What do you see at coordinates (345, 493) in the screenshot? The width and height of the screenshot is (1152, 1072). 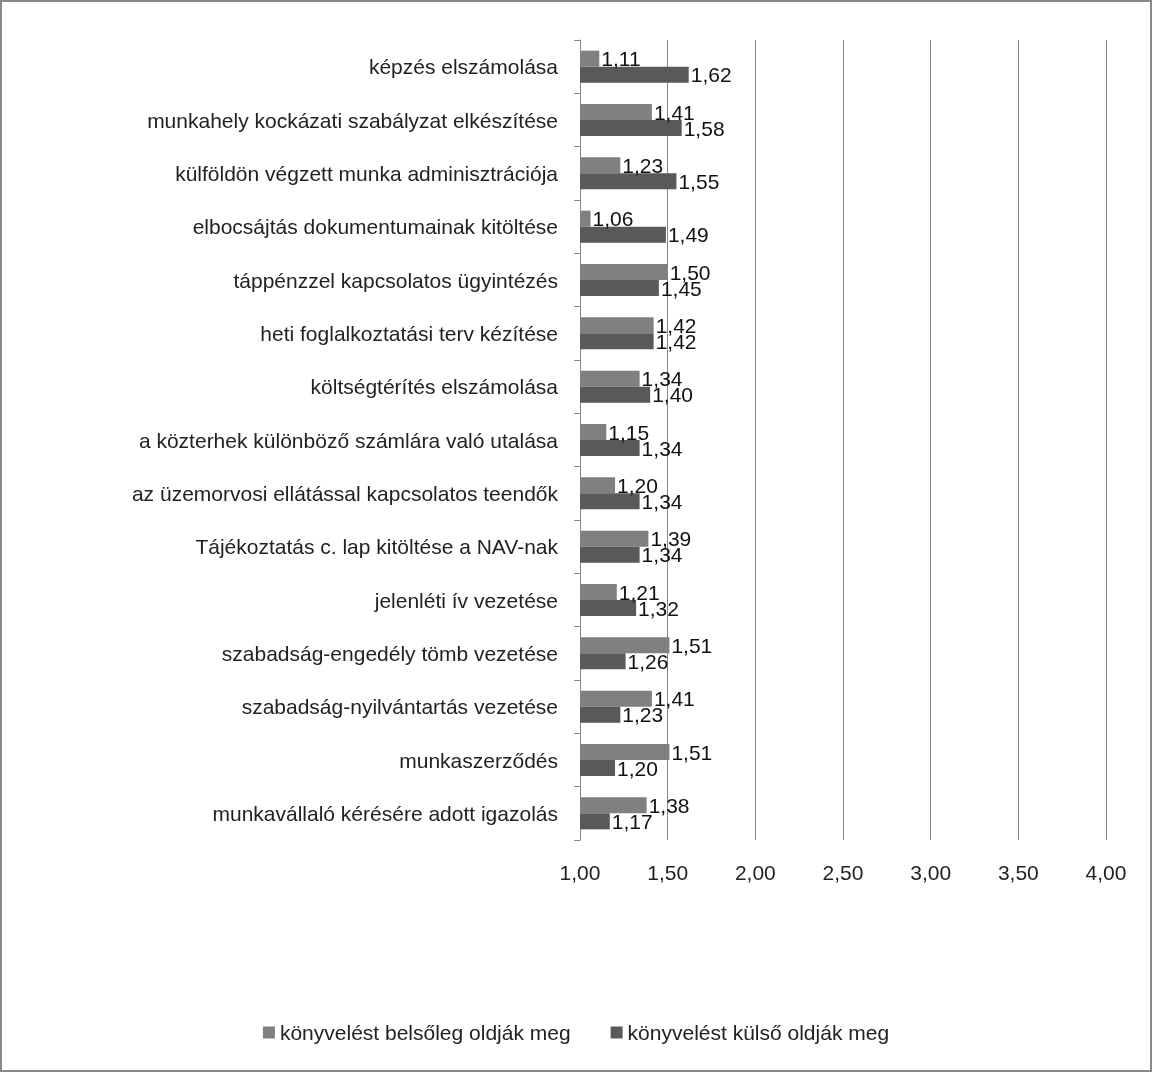 I see `y-tick-label: az üzemorvosi ellátással kapcsolatos teendők` at bounding box center [345, 493].